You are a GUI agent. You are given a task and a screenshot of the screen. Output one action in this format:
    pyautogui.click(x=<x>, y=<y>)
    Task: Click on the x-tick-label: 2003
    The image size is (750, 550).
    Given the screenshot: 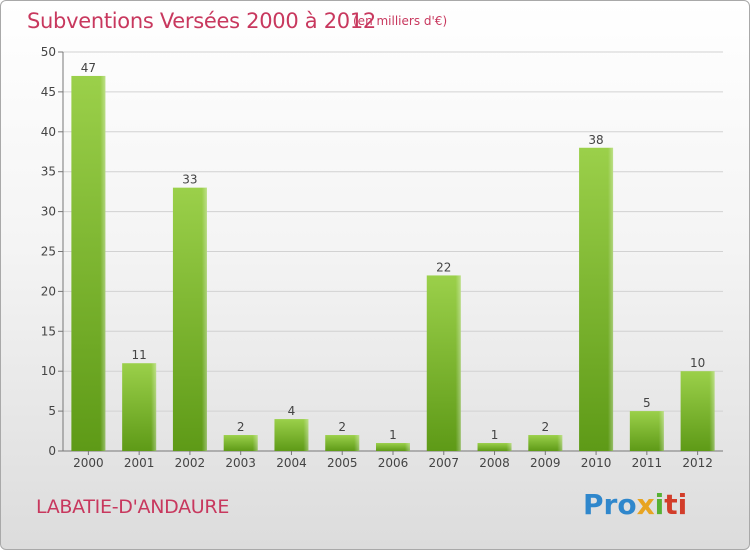 What is the action you would take?
    pyautogui.click(x=240, y=463)
    